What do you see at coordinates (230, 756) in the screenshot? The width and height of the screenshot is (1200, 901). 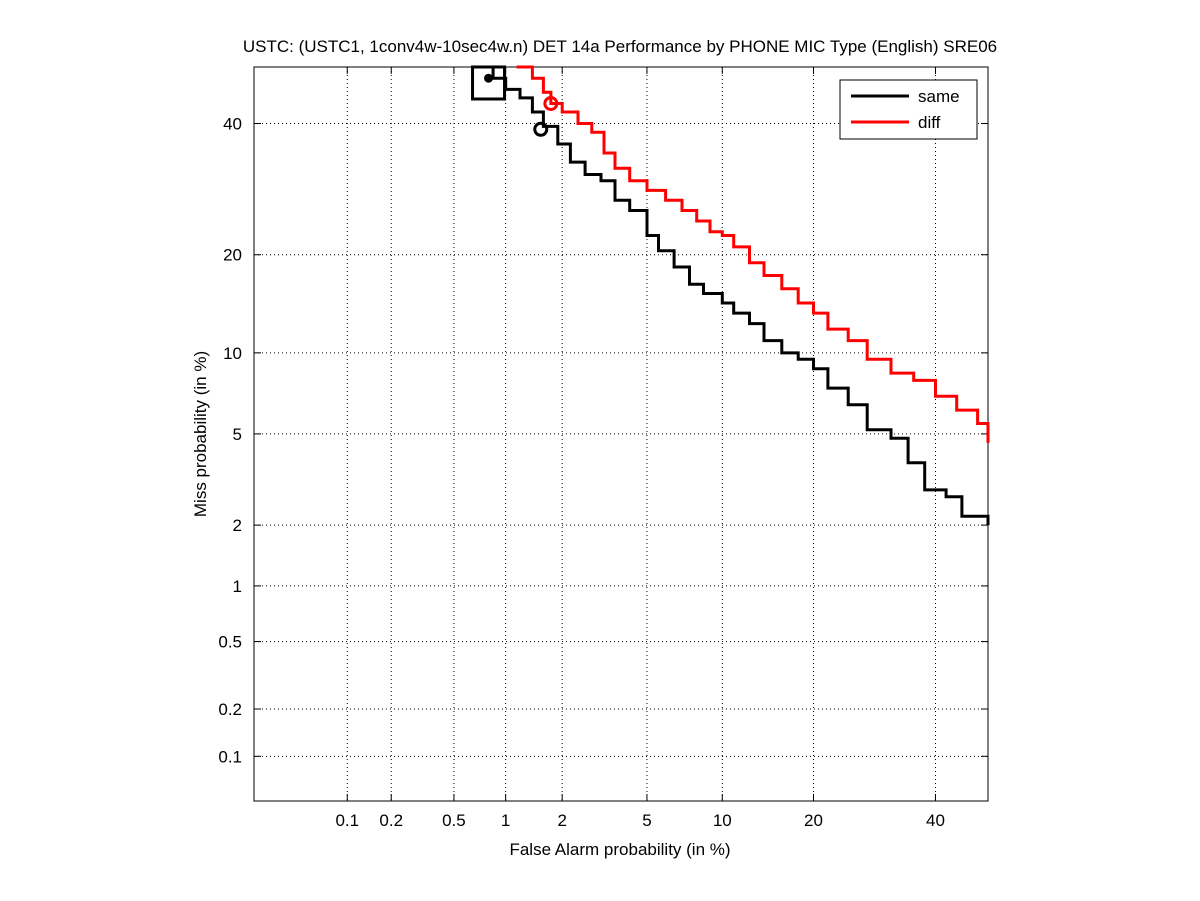 I see `y-tick-label: 0.1` at bounding box center [230, 756].